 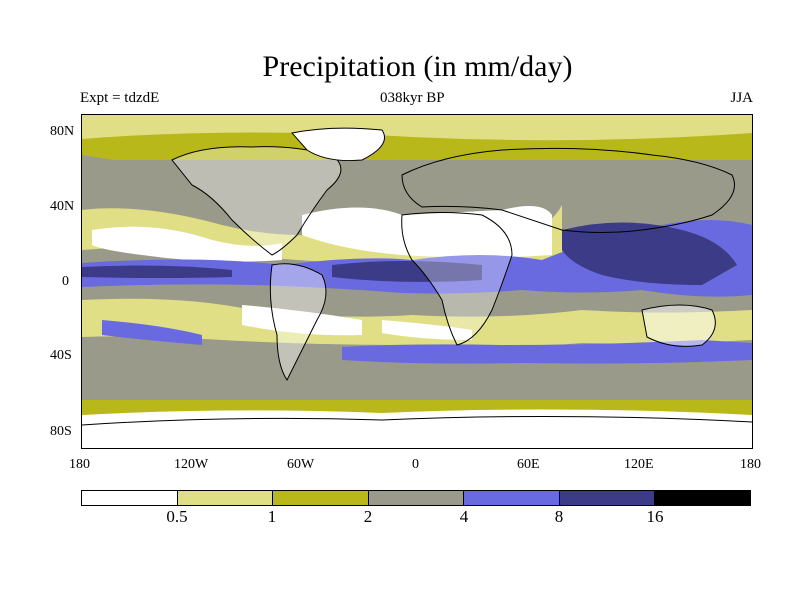 I want to click on north-storm-track, so click(x=417, y=176).